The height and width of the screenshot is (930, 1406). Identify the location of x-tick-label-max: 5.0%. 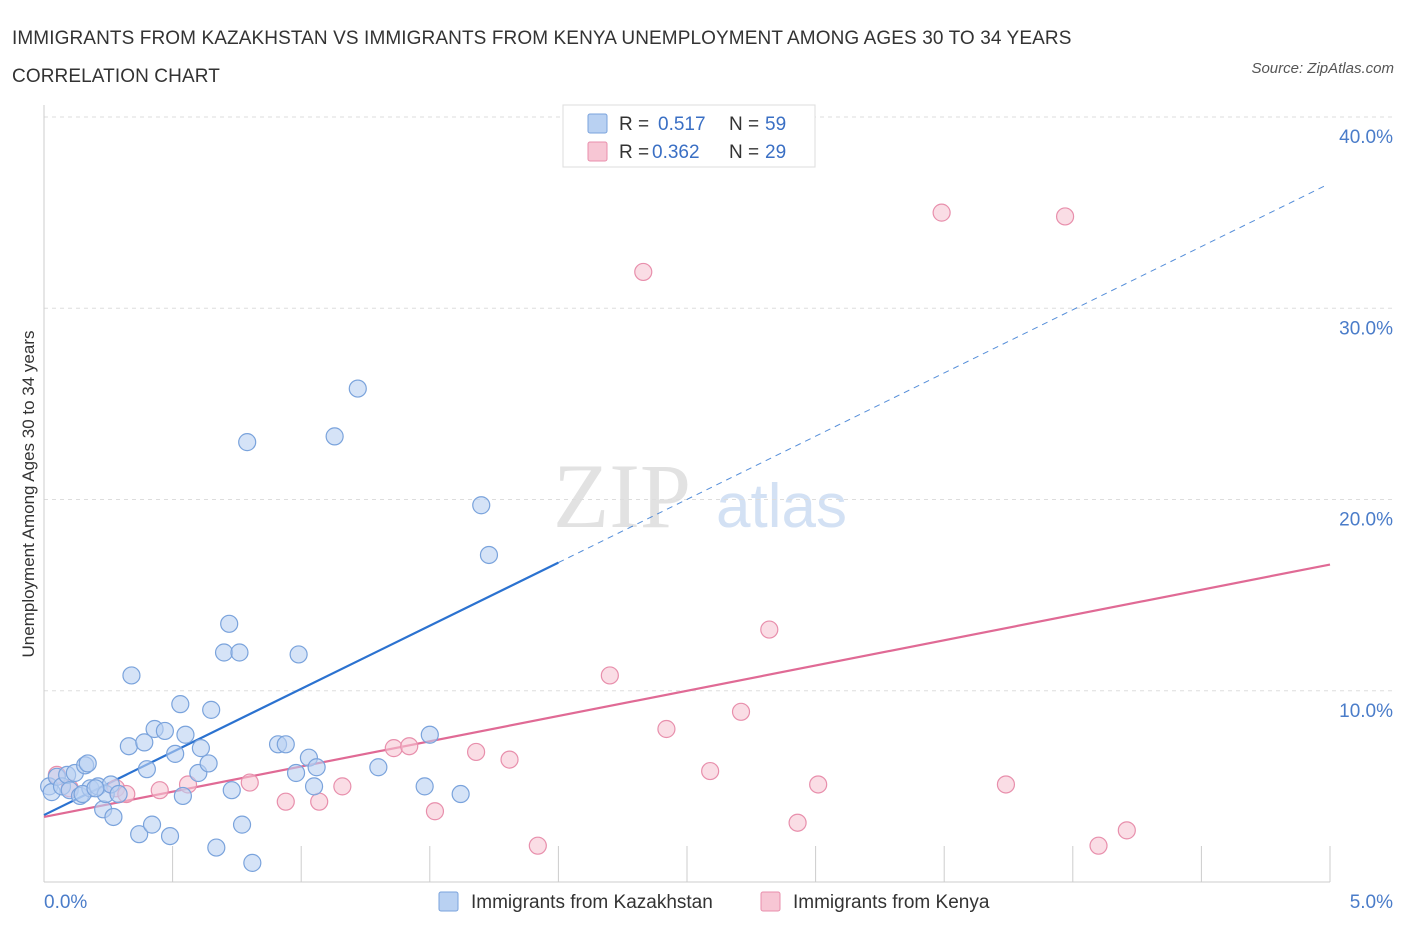
(1371, 902).